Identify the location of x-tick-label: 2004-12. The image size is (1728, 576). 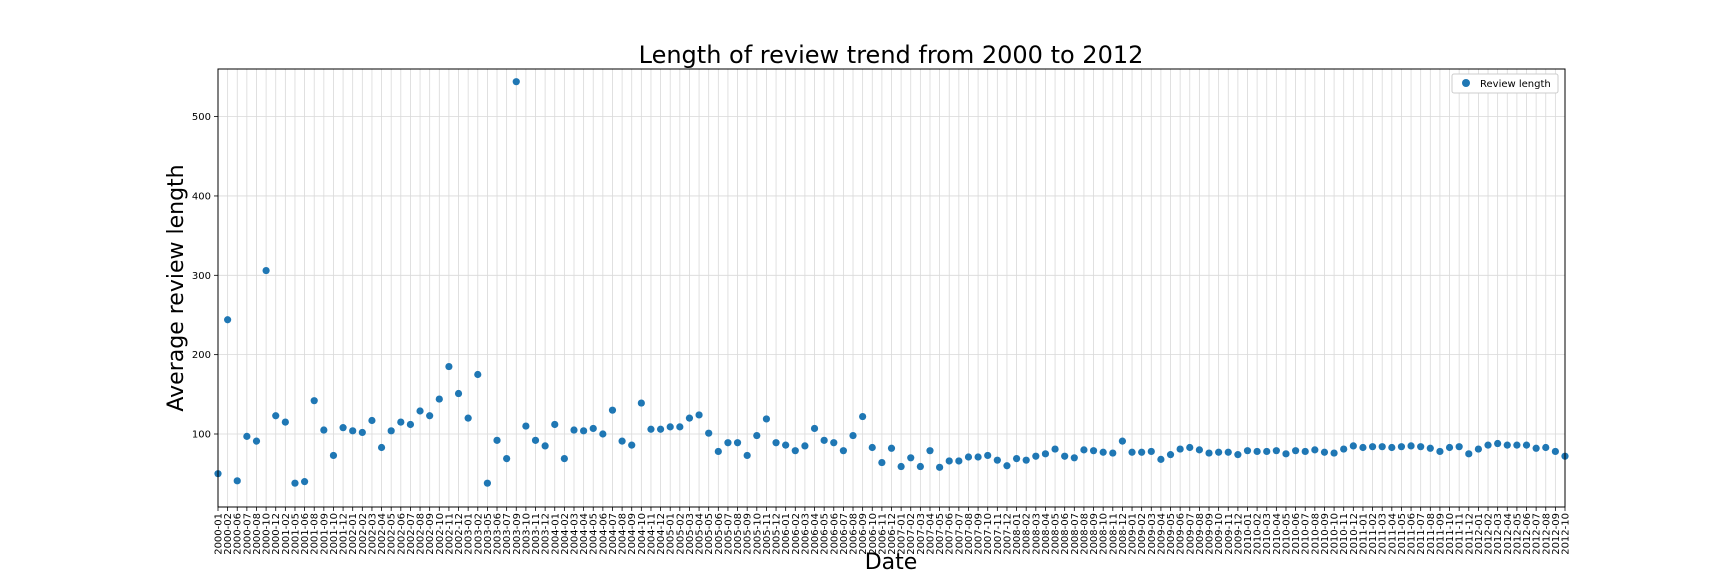
(661, 534).